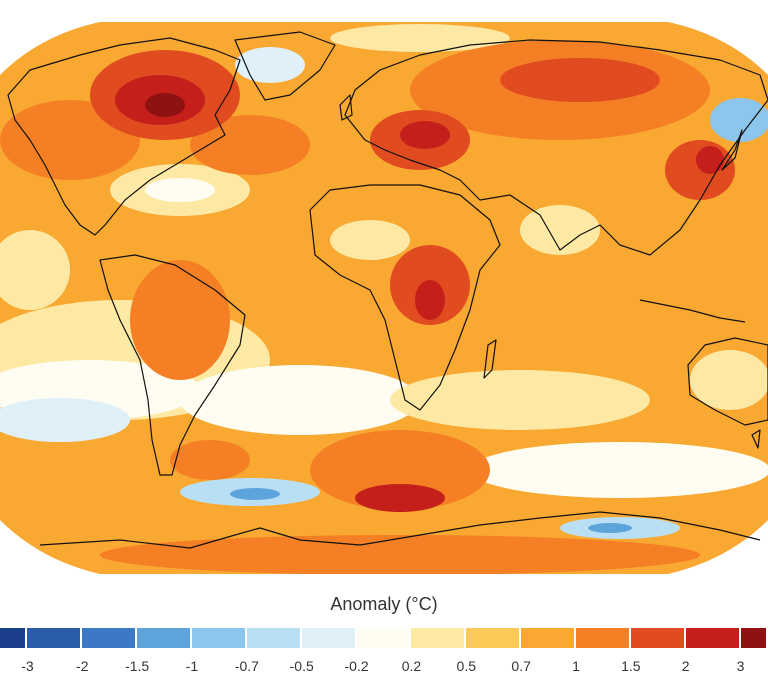  What do you see at coordinates (739, 120) in the screenshot?
I see `nw-pacific-cool` at bounding box center [739, 120].